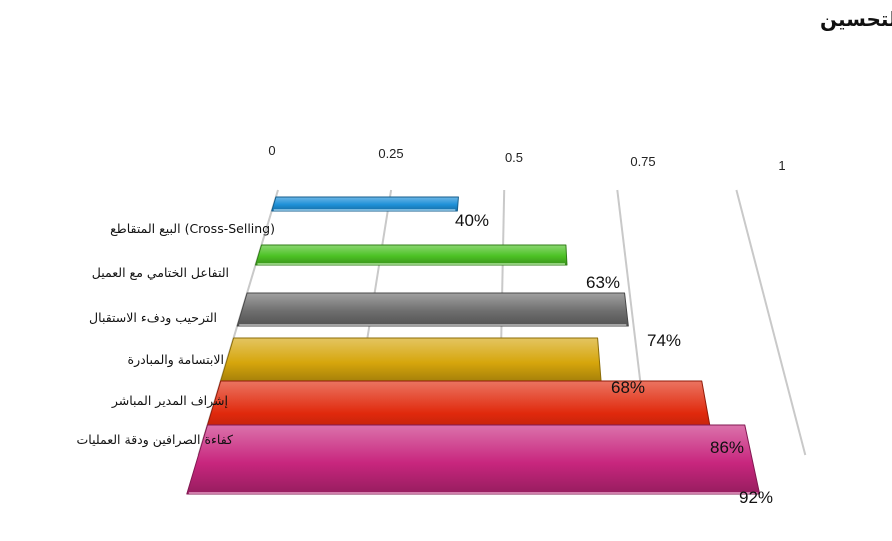  What do you see at coordinates (271, 150) in the screenshot?
I see `x-tick-label: 0` at bounding box center [271, 150].